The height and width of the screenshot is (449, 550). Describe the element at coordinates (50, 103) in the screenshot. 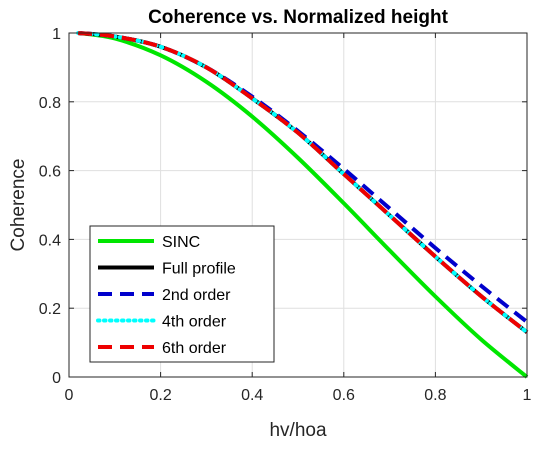

I see `y-tick-label: 0.8` at that location.